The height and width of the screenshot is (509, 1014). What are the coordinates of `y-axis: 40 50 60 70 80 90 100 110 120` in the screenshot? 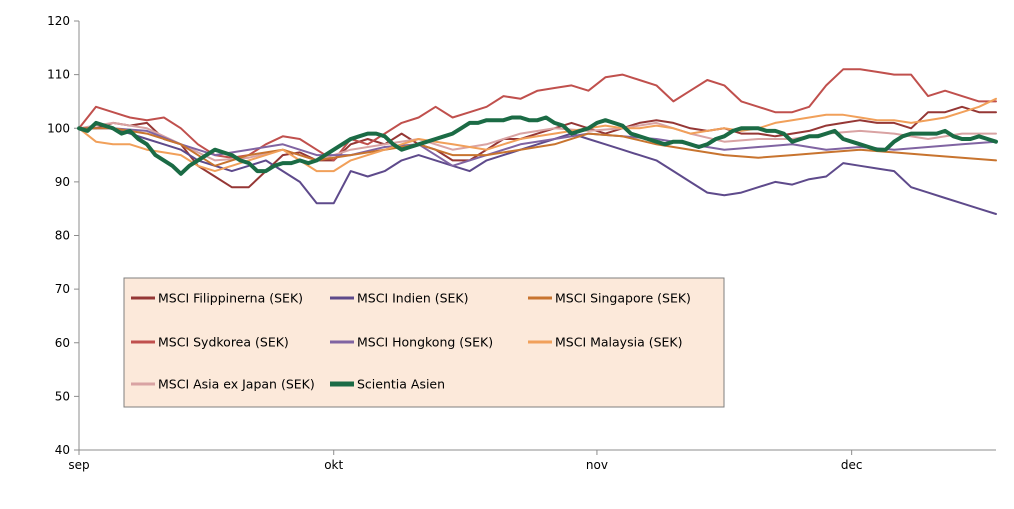 It's located at (63, 235).